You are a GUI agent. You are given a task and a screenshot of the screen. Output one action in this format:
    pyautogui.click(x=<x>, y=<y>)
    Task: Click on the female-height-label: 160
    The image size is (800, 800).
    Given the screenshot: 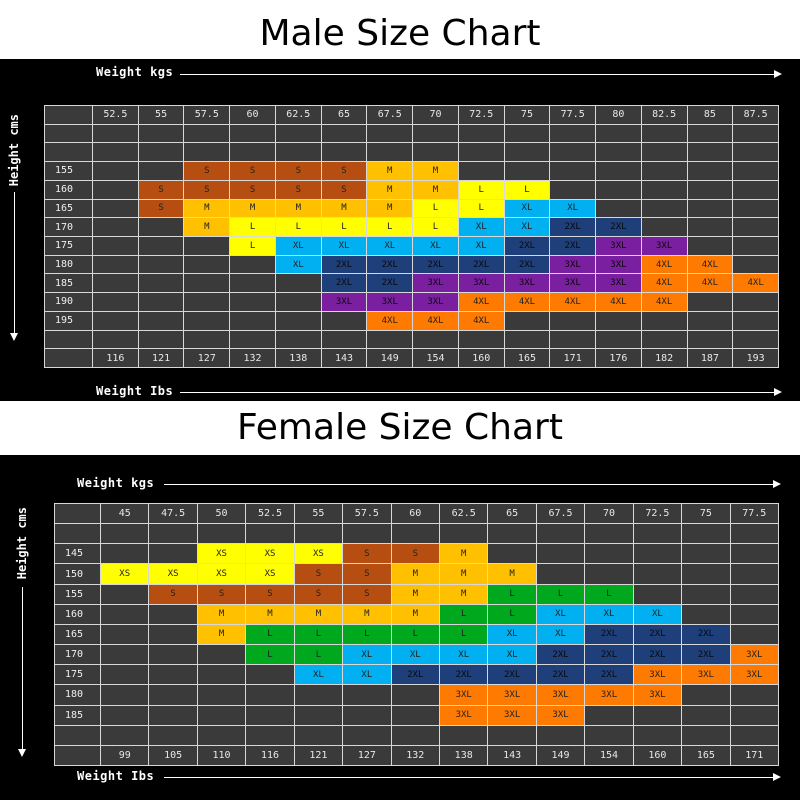 What is the action you would take?
    pyautogui.click(x=78, y=614)
    